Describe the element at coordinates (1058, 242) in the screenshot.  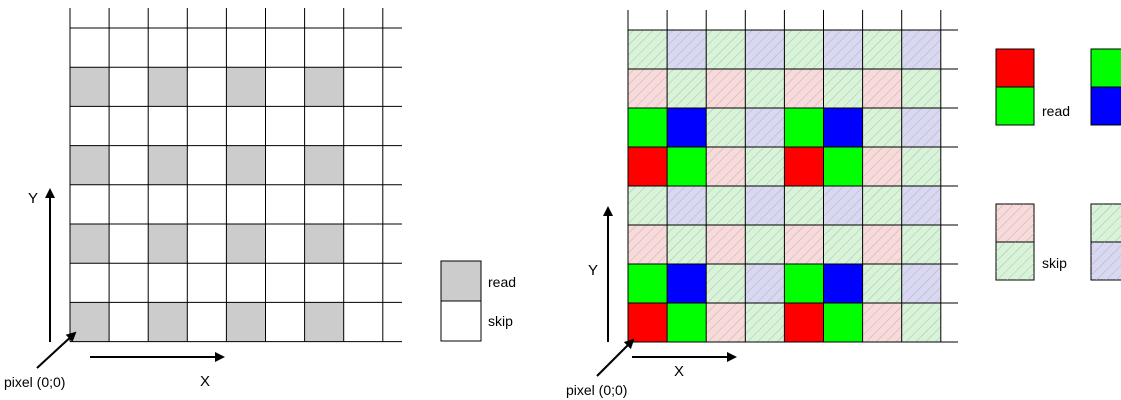
I see `right-legend-skip: skip` at that location.